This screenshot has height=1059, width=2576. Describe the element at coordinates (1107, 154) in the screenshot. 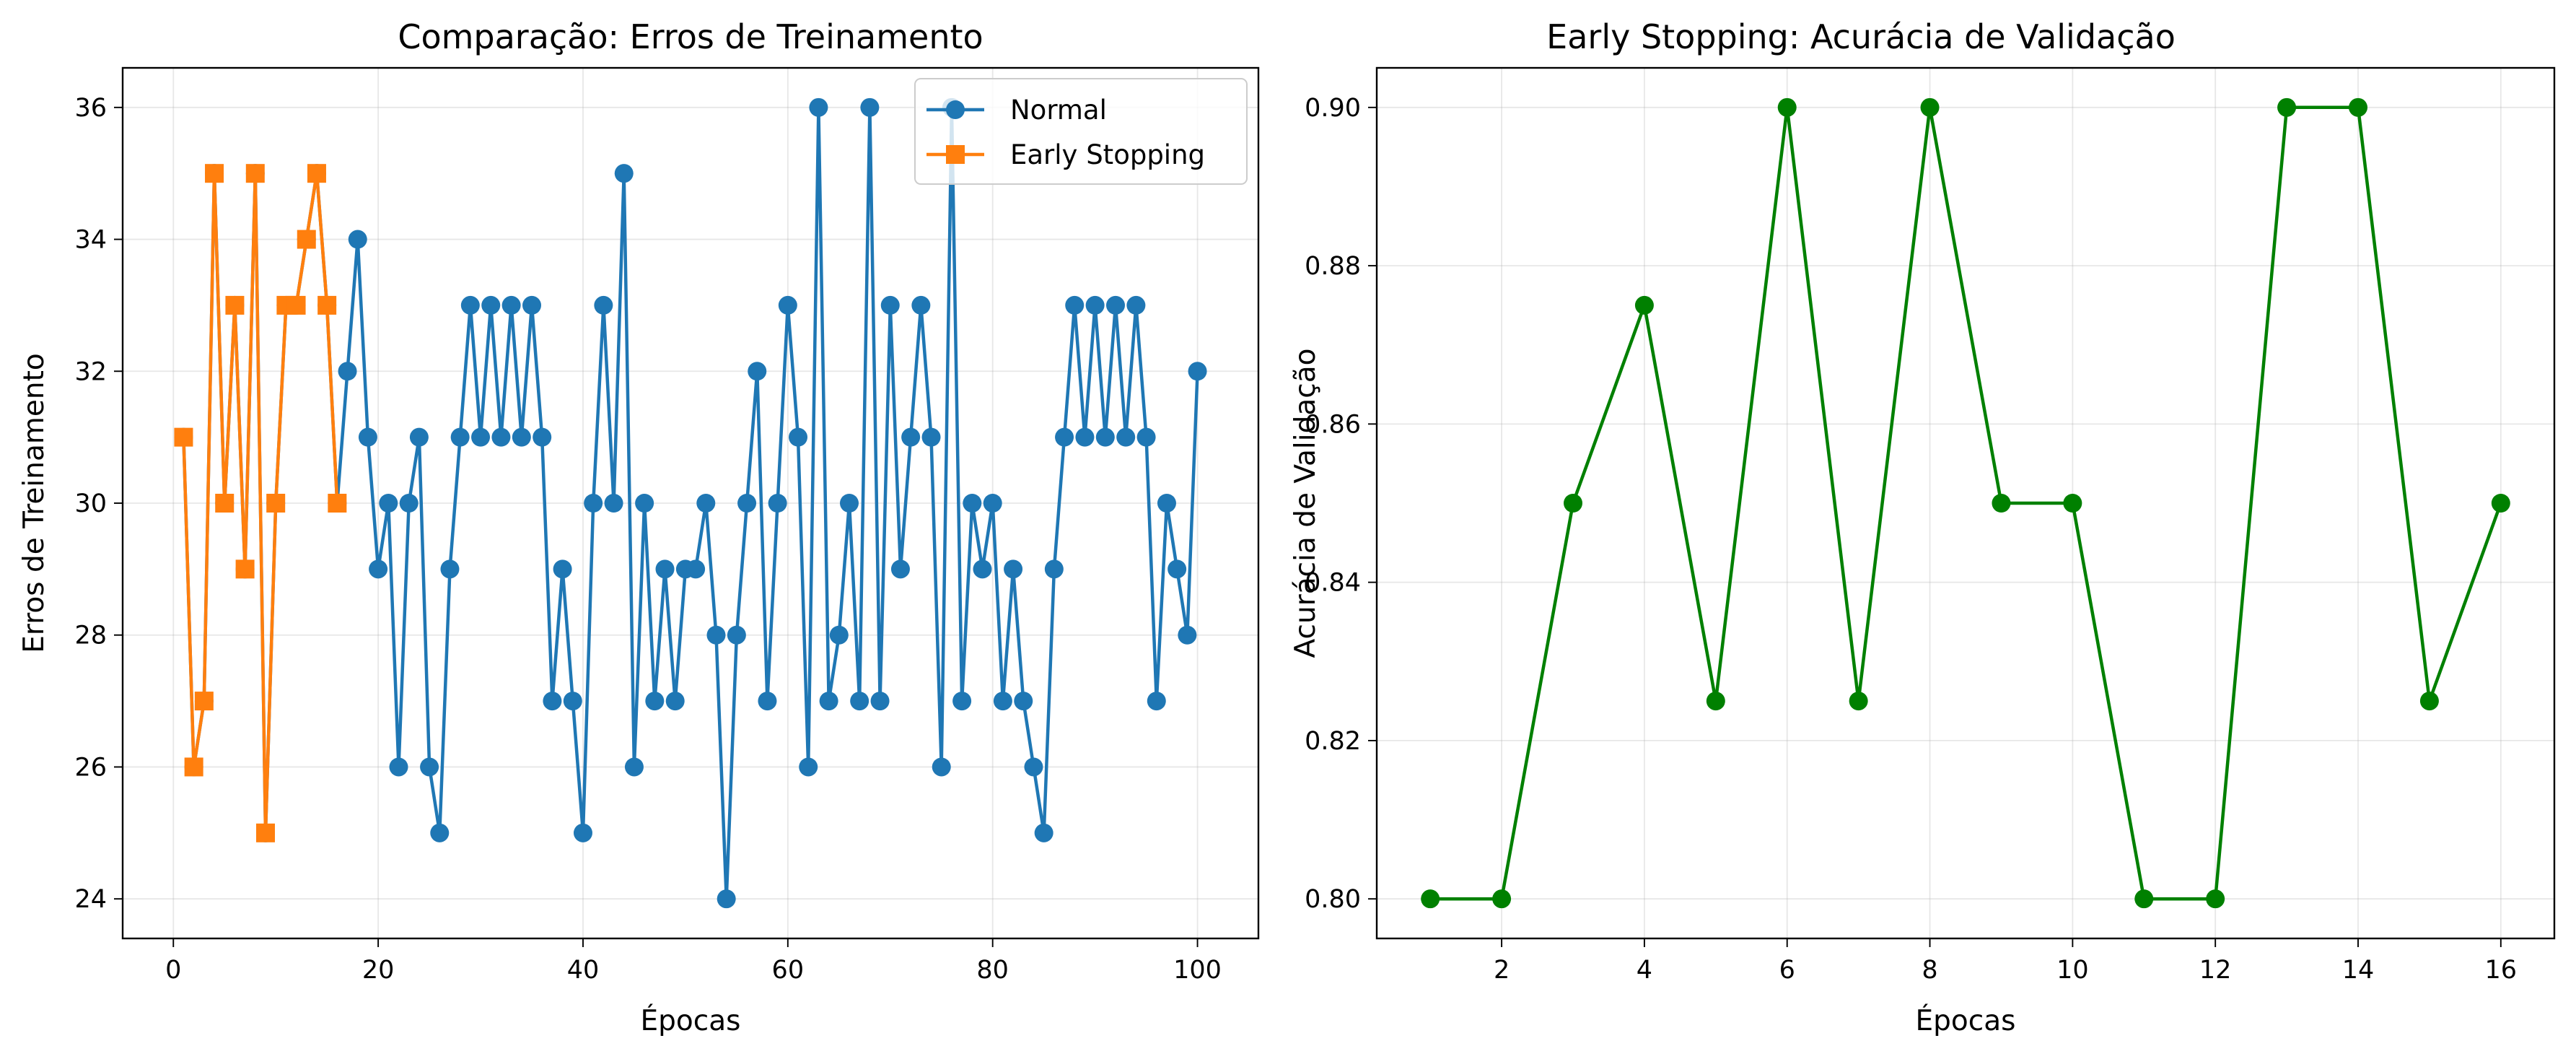

I see `legend-label: Early Stopping` at that location.